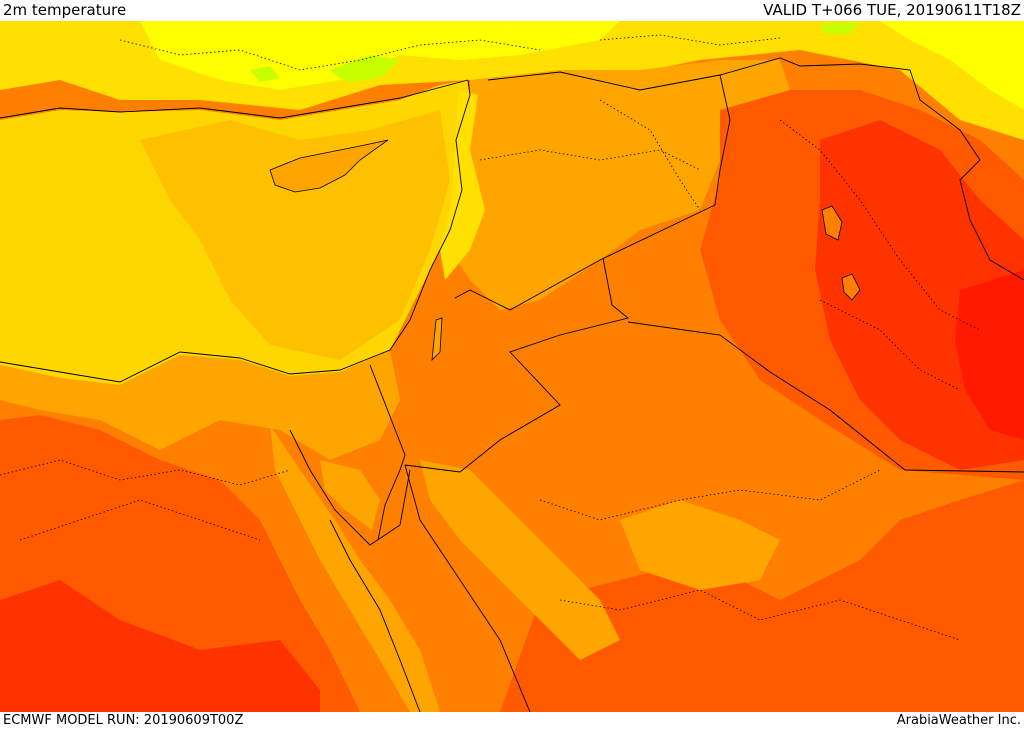 The width and height of the screenshot is (1024, 729). Describe the element at coordinates (958, 720) in the screenshot. I see `credit-label: ArabiaWeather Inc.` at that location.